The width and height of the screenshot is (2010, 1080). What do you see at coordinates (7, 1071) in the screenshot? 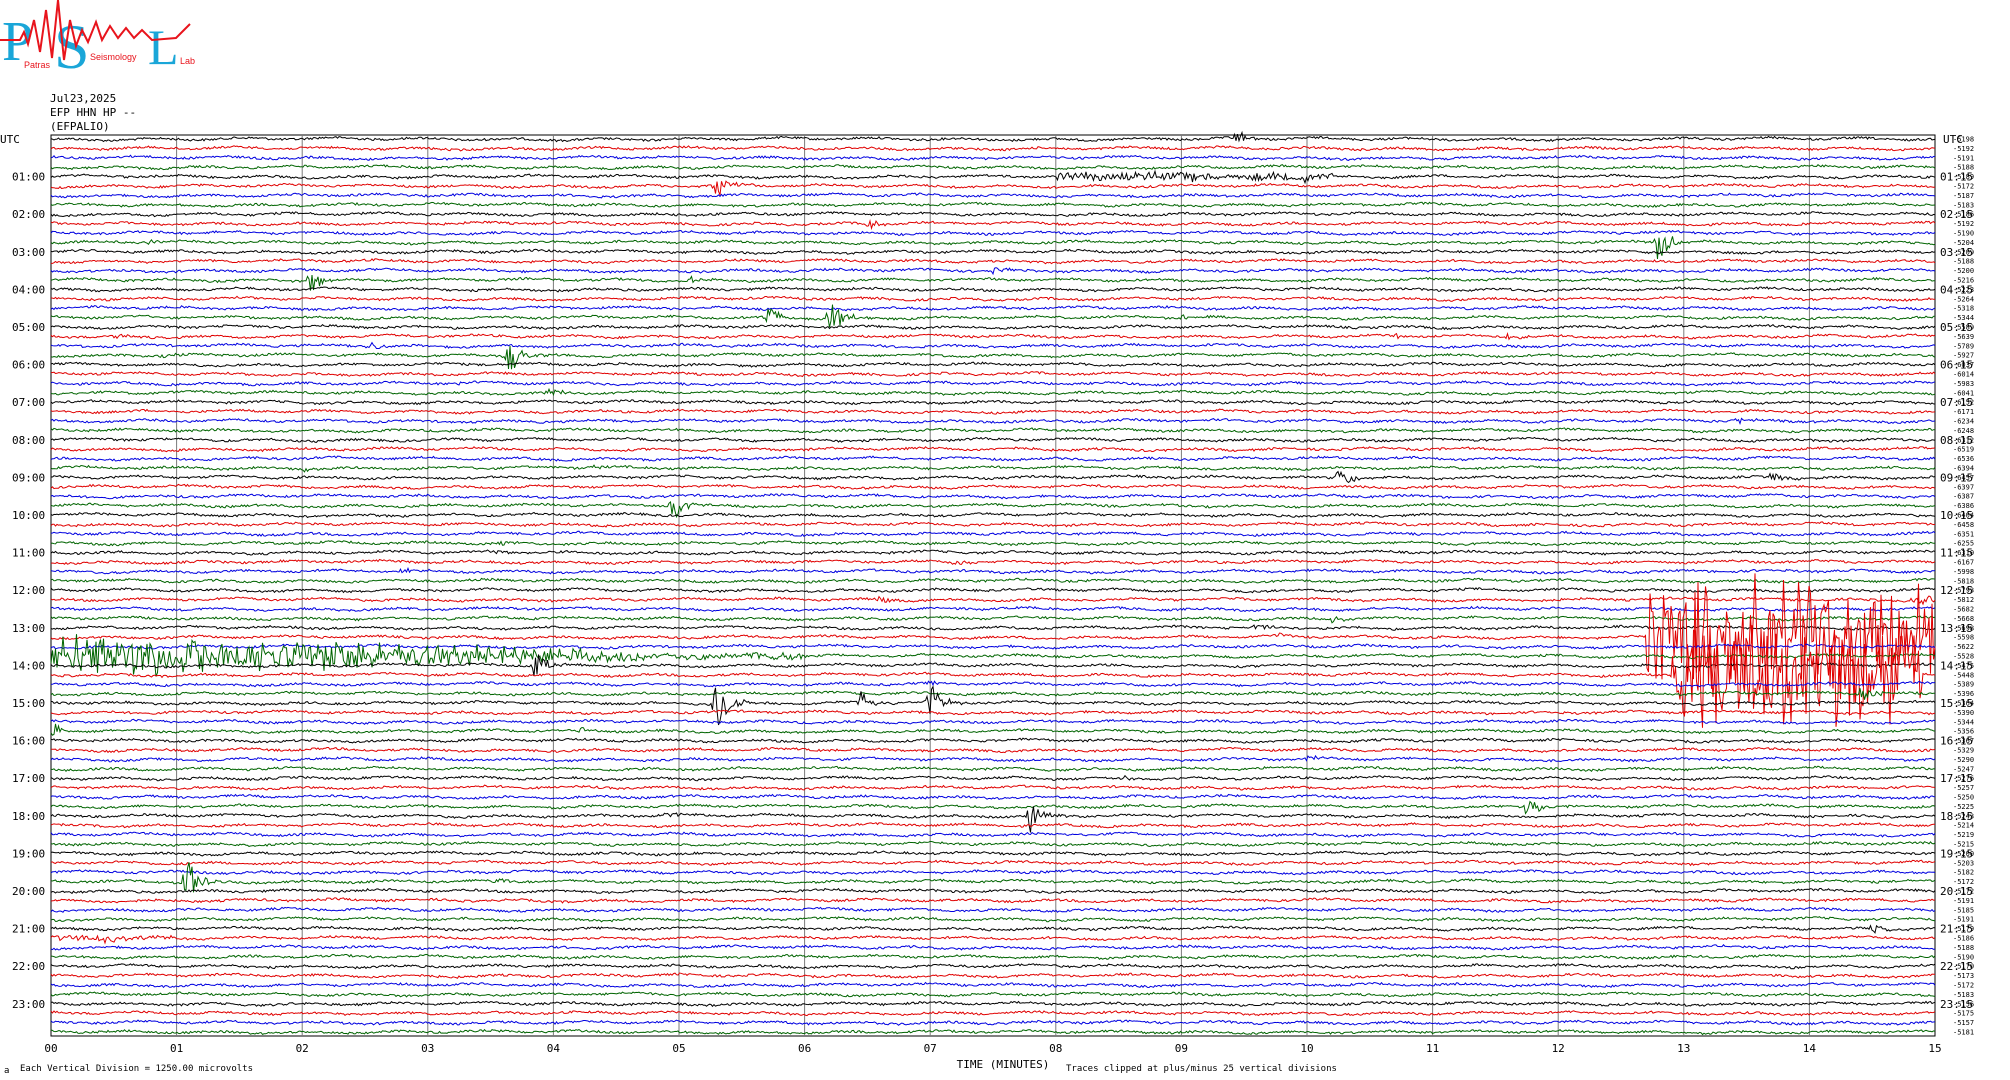
I see `corner-mark: a` at bounding box center [7, 1071].